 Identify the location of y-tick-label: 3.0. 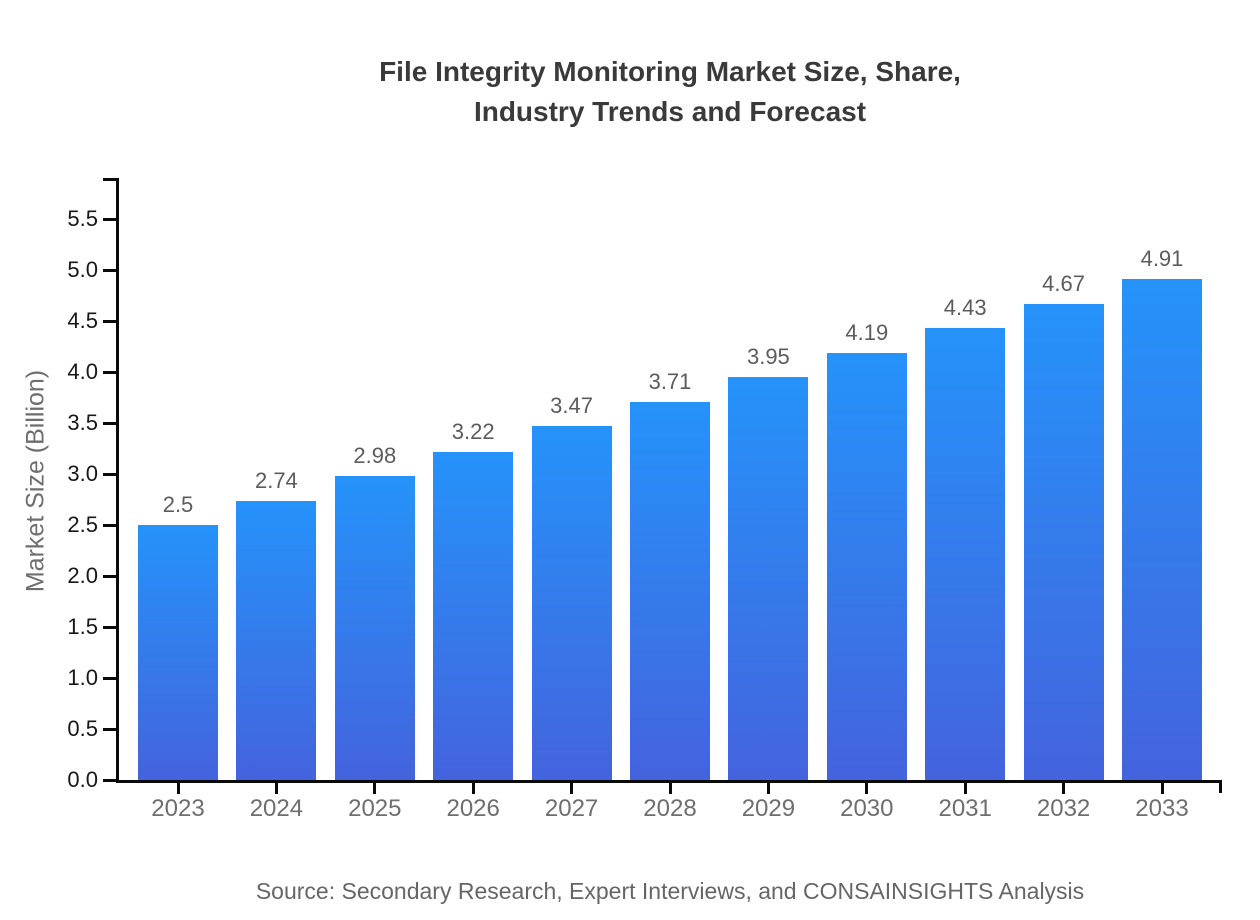
(82, 473).